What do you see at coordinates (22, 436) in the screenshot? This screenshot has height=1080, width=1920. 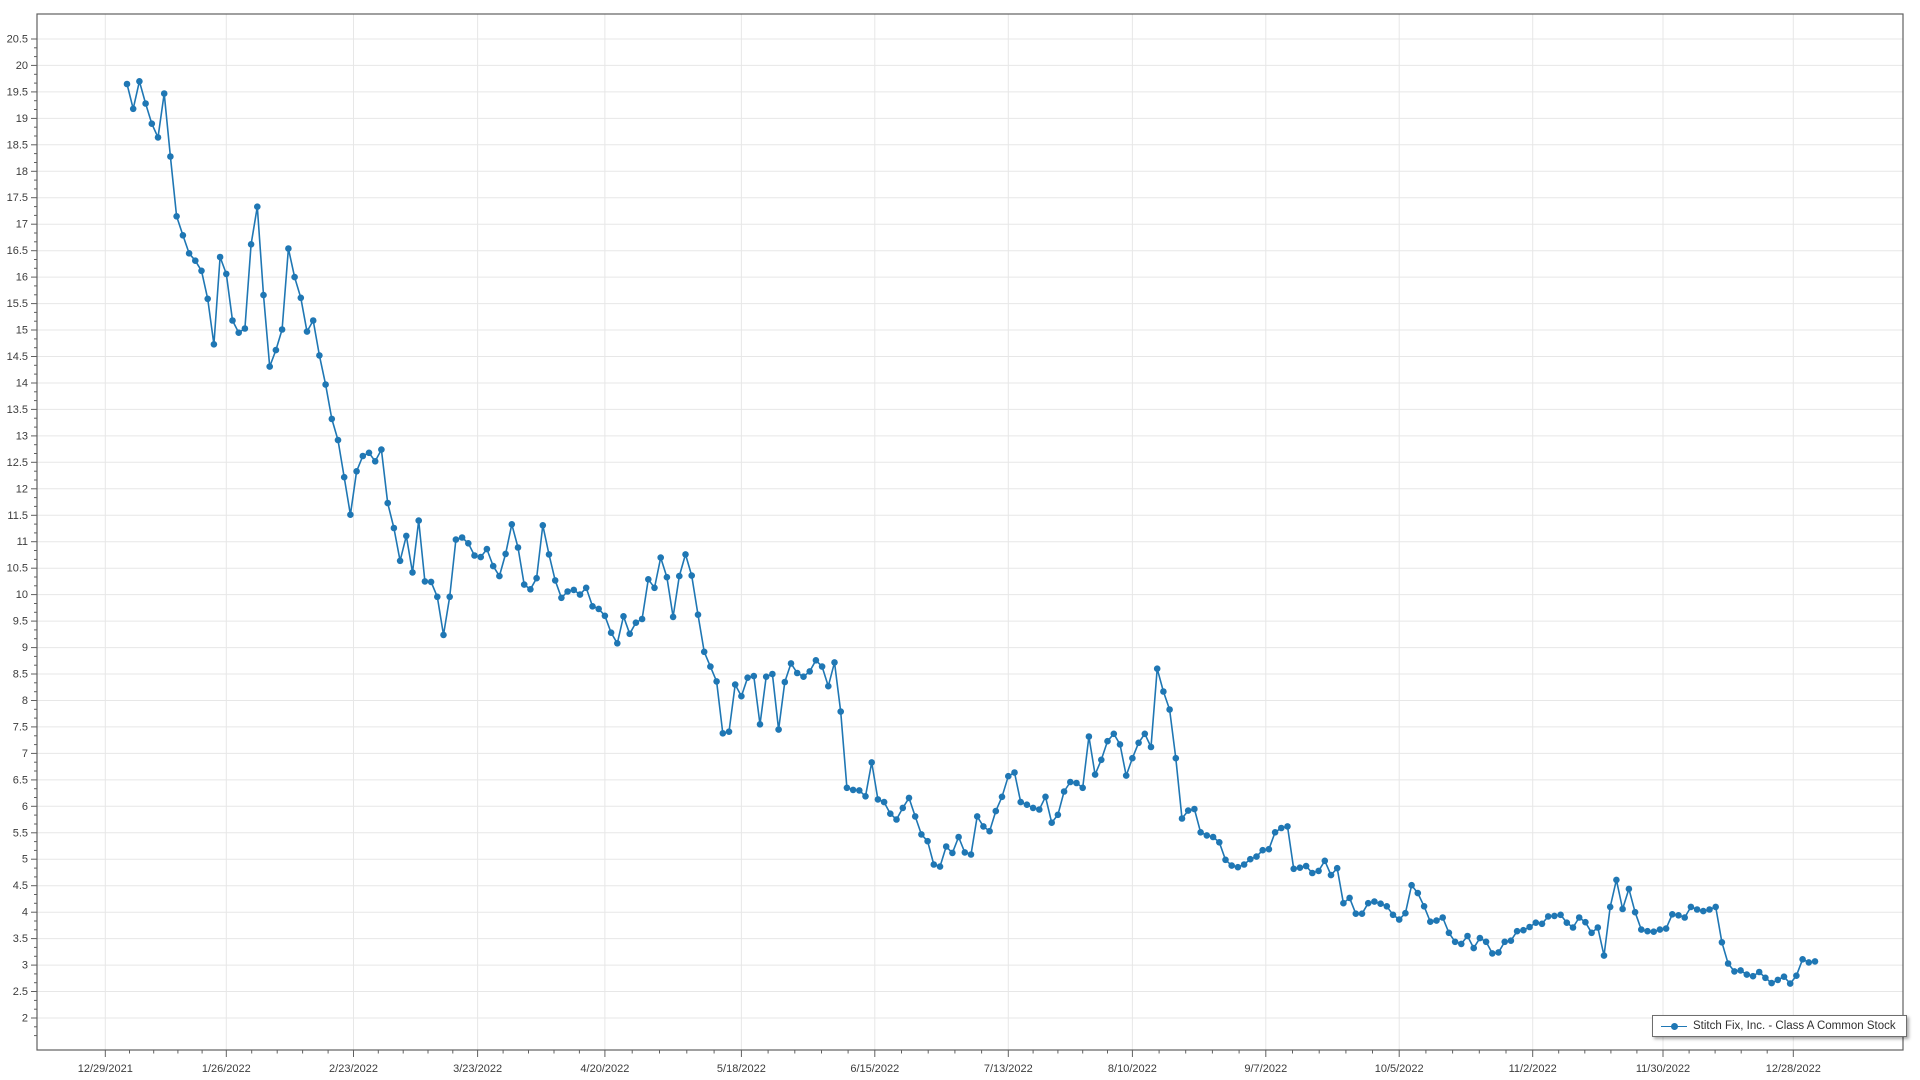 I see `y-tick-label: 13` at bounding box center [22, 436].